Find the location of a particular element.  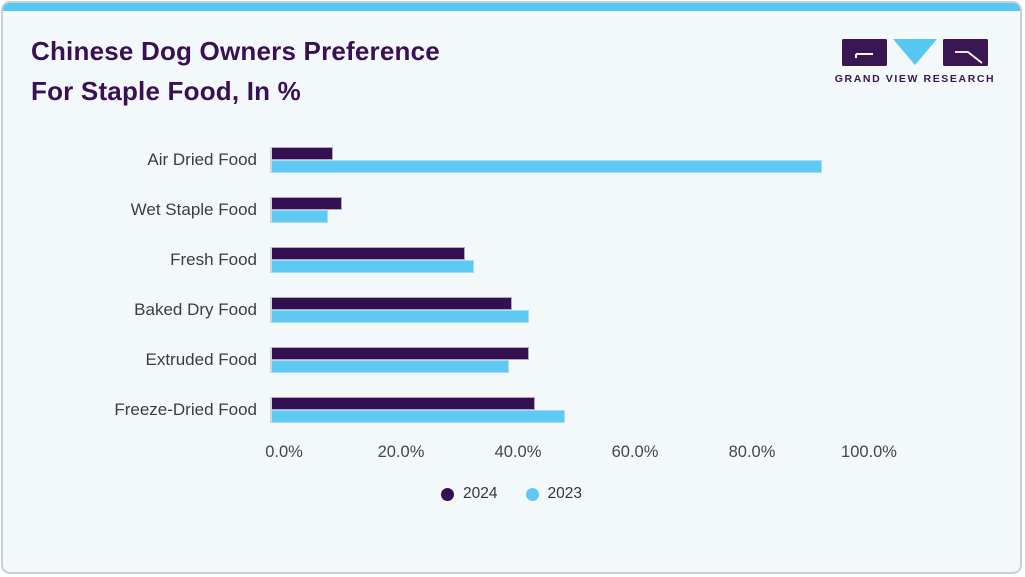

bar-2024-extruded-food is located at coordinates (401, 353).